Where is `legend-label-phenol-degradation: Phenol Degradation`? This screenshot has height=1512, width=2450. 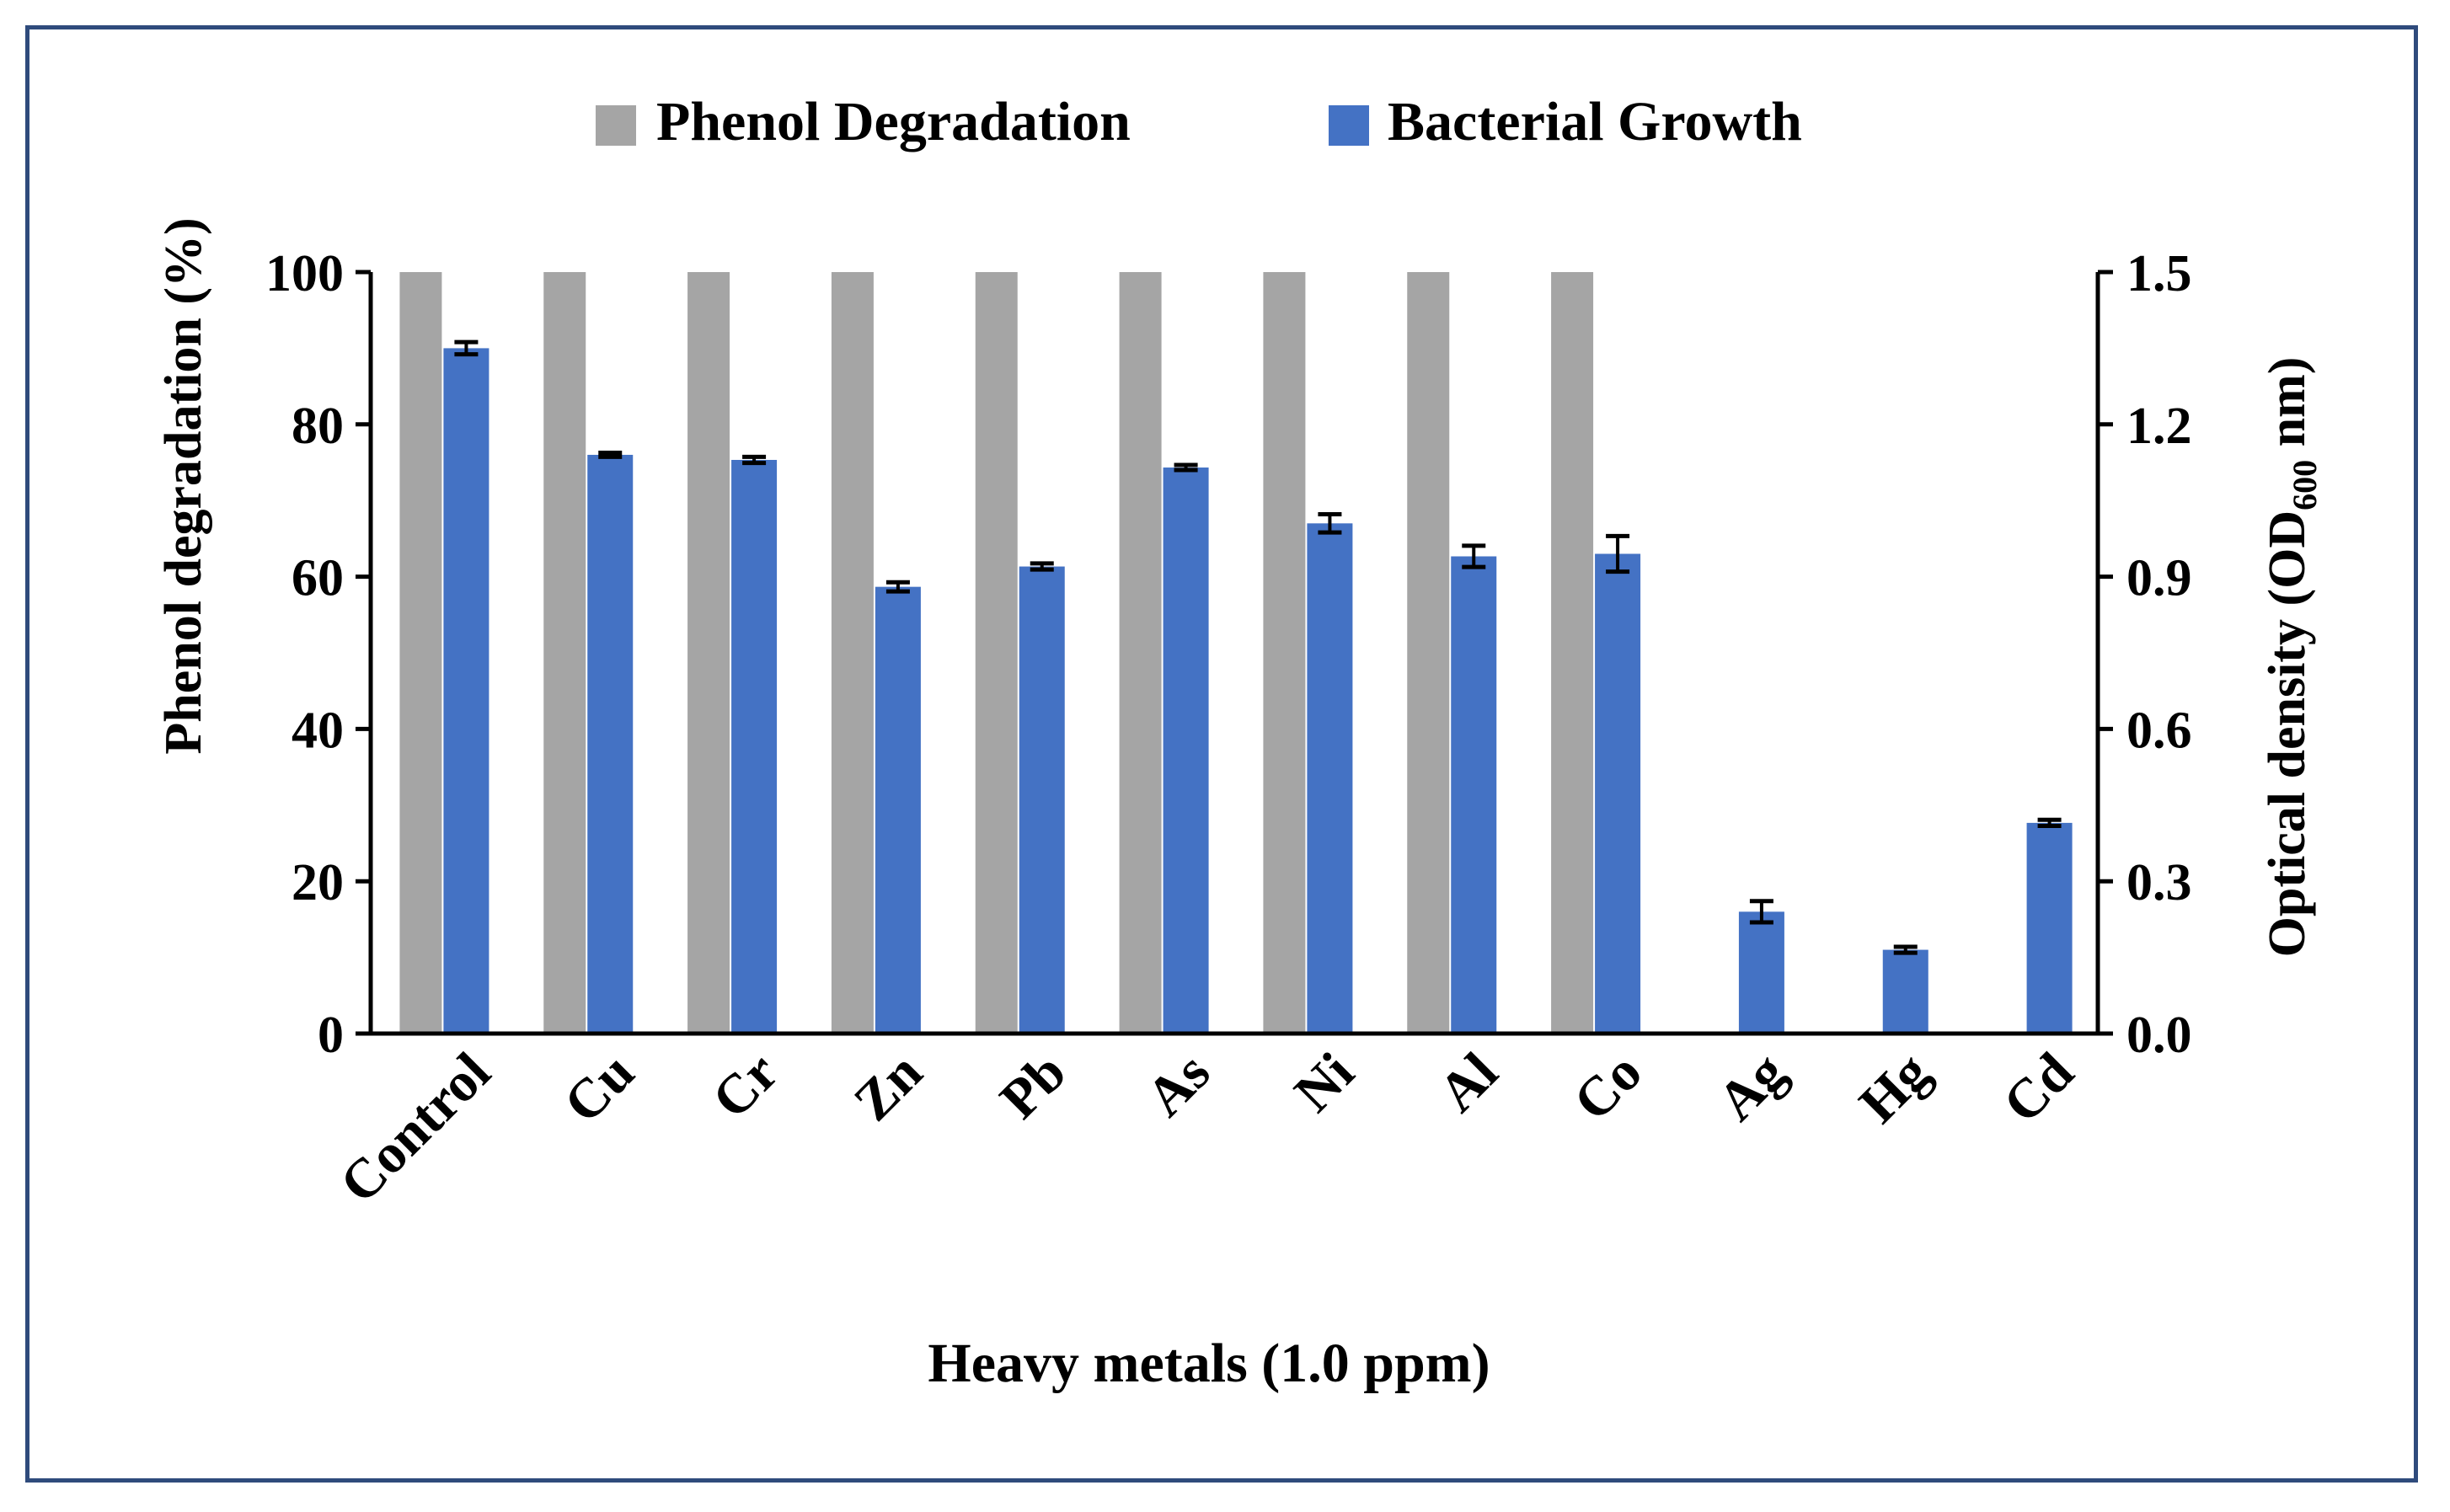 legend-label-phenol-degradation: Phenol Degradation is located at coordinates (893, 121).